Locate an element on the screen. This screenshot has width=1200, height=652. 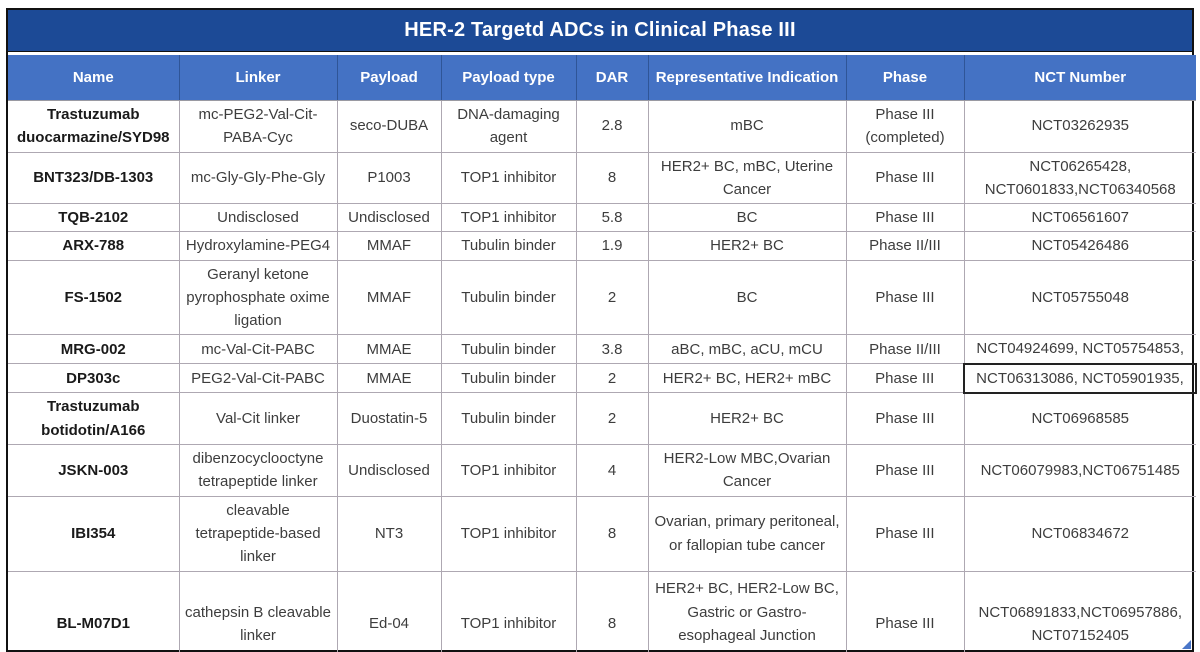
cell-indication: aBC, mBC, aCU, mCU is located at coordinates (747, 349).